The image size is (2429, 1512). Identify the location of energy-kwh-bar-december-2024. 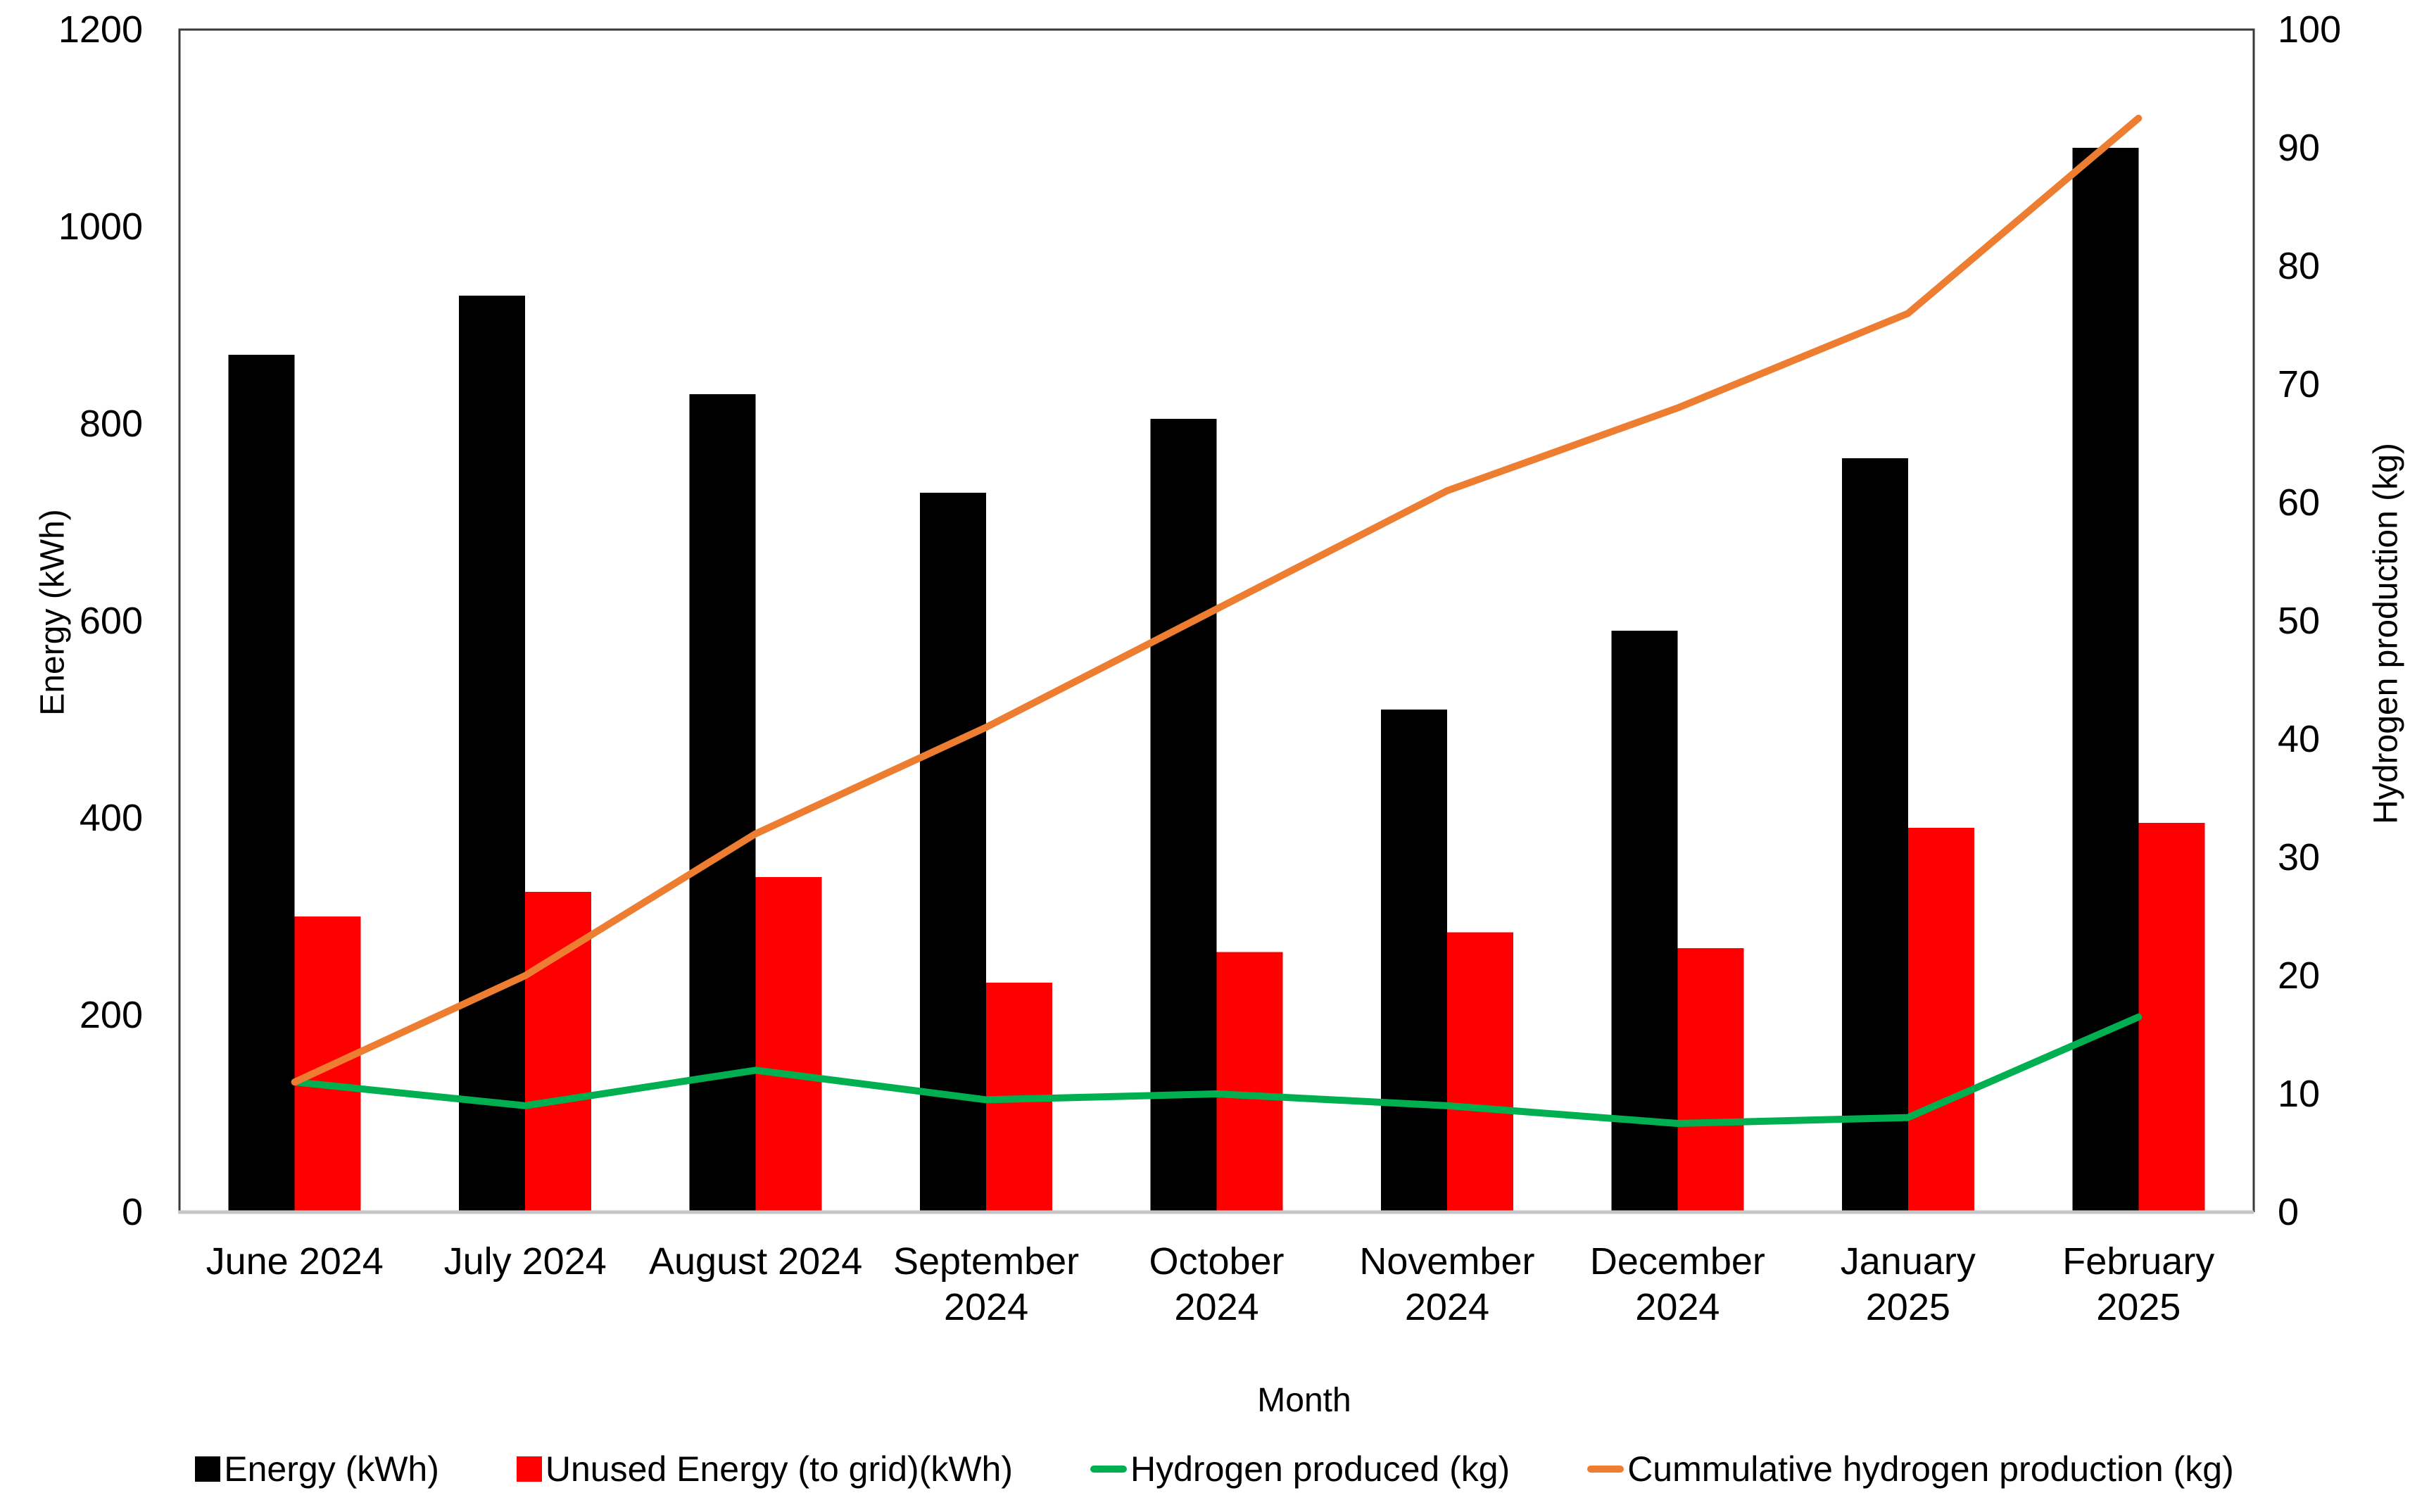
(1644, 922).